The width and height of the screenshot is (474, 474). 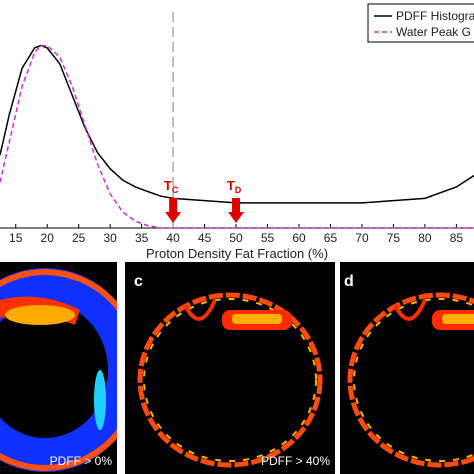 I want to click on x-tick-label: 65, so click(x=331, y=238).